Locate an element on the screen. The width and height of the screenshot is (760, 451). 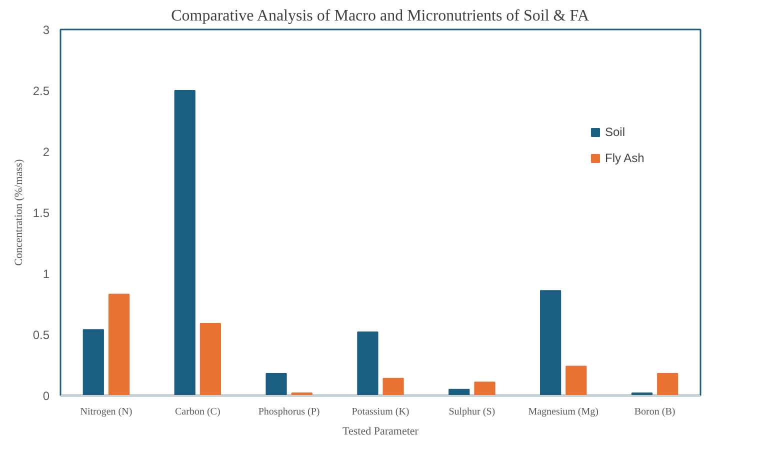
x-tick-label: Sulphur (S) is located at coordinates (472, 412).